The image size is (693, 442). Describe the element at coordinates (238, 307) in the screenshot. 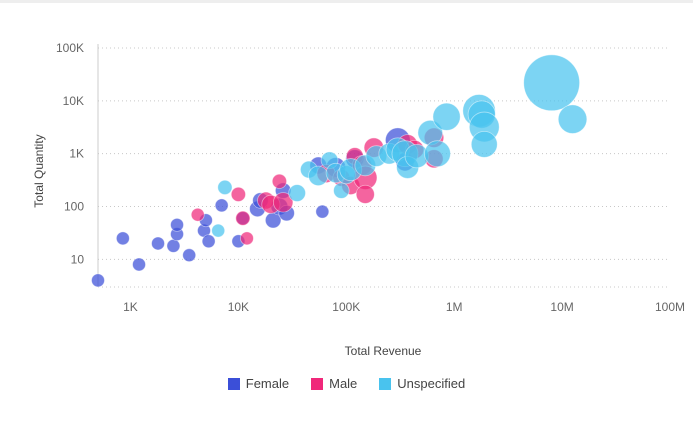

I see `x-tick-label: 10K` at that location.